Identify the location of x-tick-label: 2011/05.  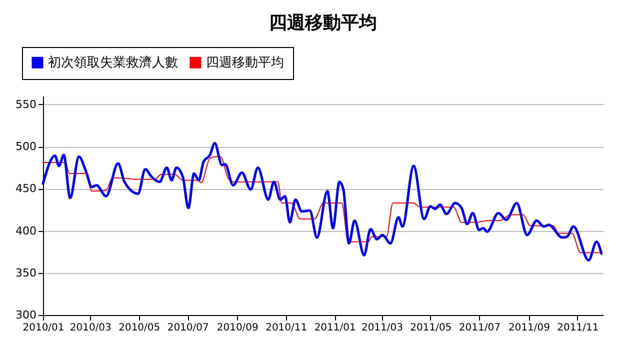
(431, 328).